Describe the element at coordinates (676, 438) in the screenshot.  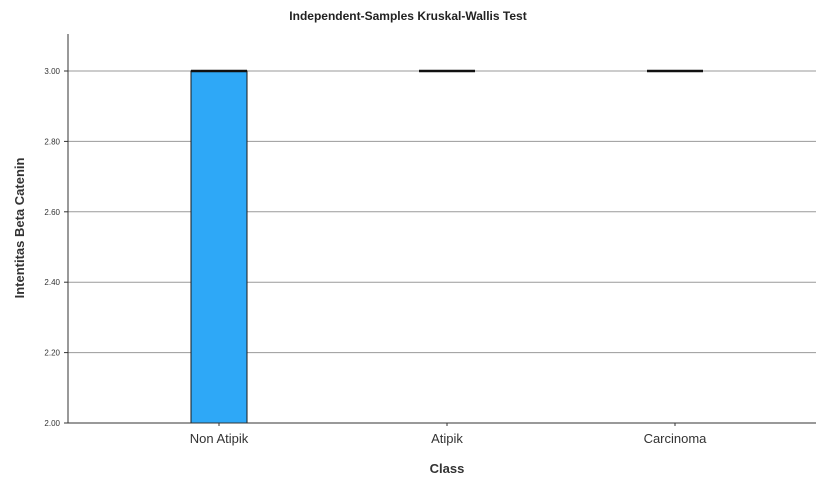
I see `x-tick-label: Carcinoma` at that location.